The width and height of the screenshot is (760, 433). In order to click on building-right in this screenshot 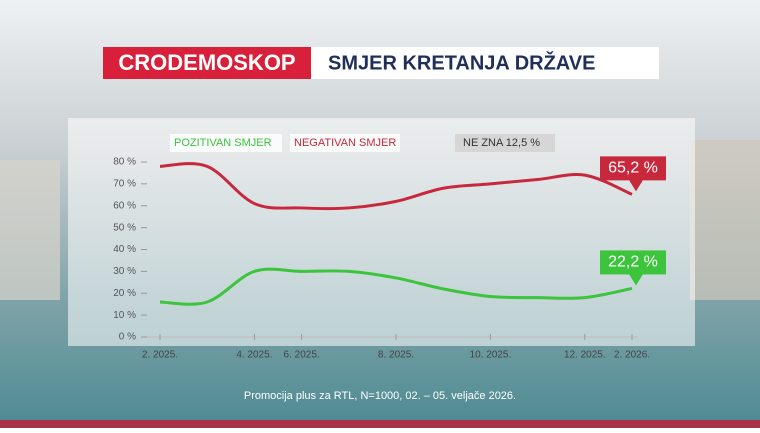, I will do `click(725, 220)`.